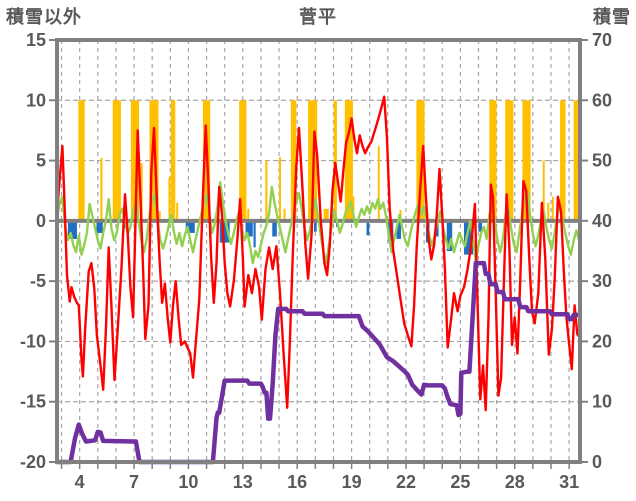 This screenshot has width=636, height=501. What do you see at coordinates (134, 482) in the screenshot?
I see `x-tick-label: 7` at bounding box center [134, 482].